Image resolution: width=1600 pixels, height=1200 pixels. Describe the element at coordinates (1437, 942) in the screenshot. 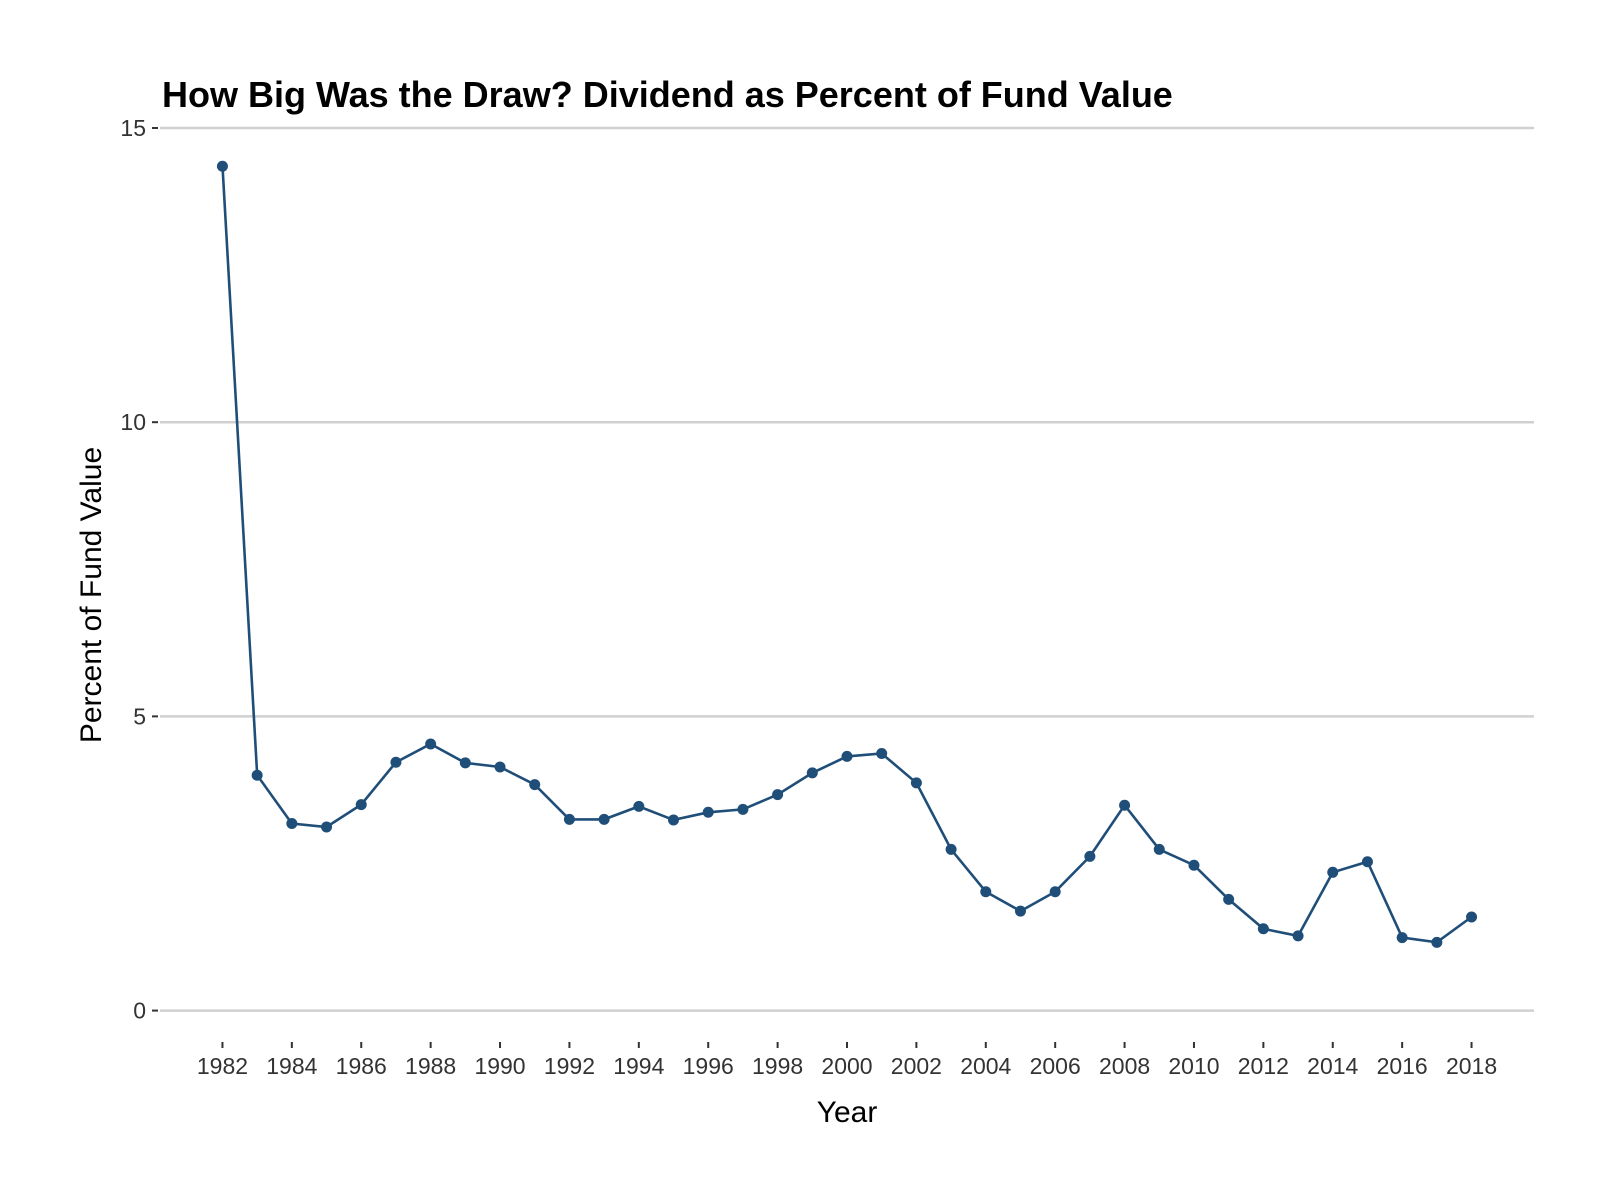

I see `data-point-2017` at that location.